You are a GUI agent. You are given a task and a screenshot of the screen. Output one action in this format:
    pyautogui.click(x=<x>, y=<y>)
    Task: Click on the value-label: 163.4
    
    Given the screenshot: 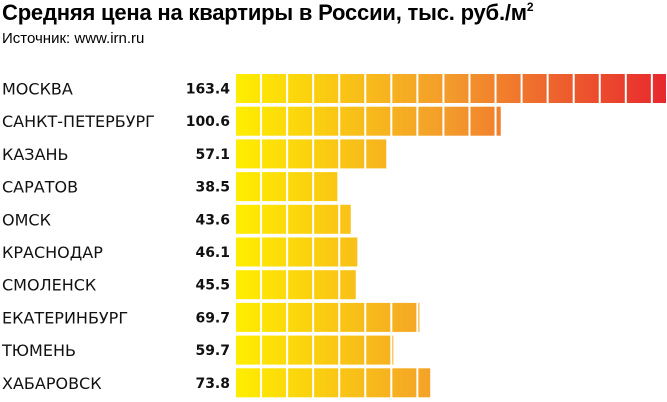 What is the action you would take?
    pyautogui.click(x=208, y=90)
    